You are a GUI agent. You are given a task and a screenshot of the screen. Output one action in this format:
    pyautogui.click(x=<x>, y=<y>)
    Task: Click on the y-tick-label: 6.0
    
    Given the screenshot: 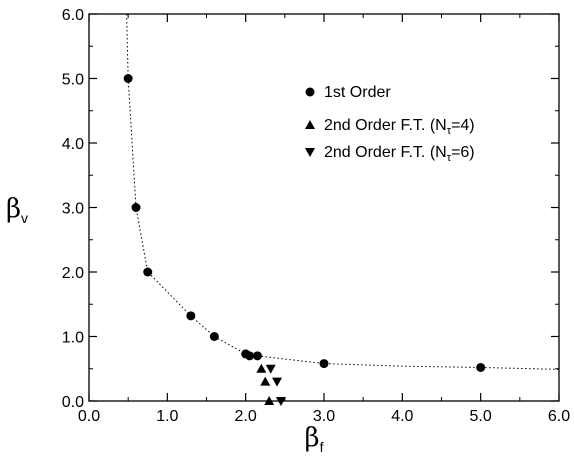 What is the action you would take?
    pyautogui.click(x=73, y=15)
    